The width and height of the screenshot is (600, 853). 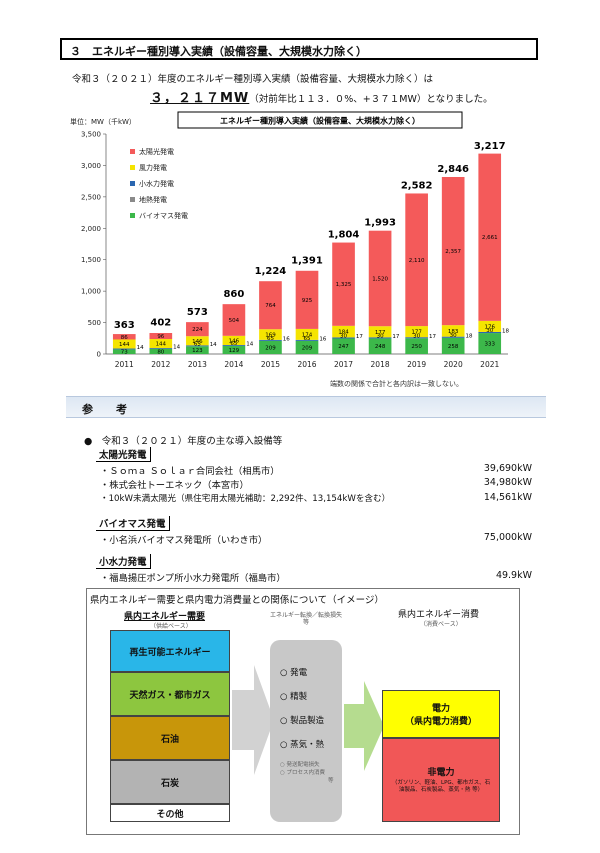 What do you see at coordinates (253, 720) in the screenshot?
I see `arrow-left-to-mid` at bounding box center [253, 720].